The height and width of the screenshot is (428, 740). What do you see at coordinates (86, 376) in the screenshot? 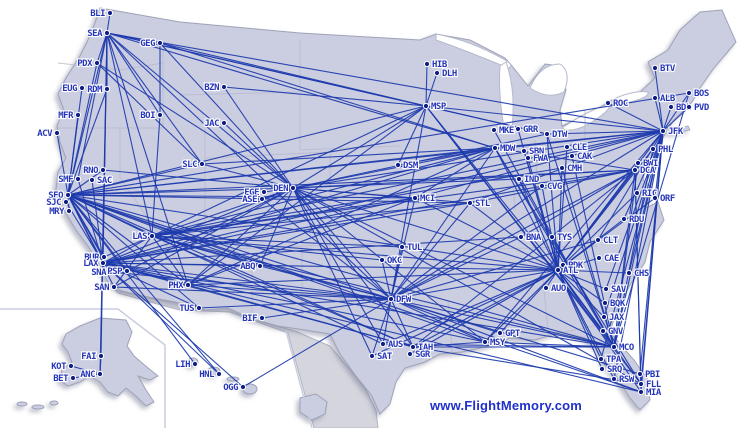
I see `route-BET-ANC` at bounding box center [86, 376].